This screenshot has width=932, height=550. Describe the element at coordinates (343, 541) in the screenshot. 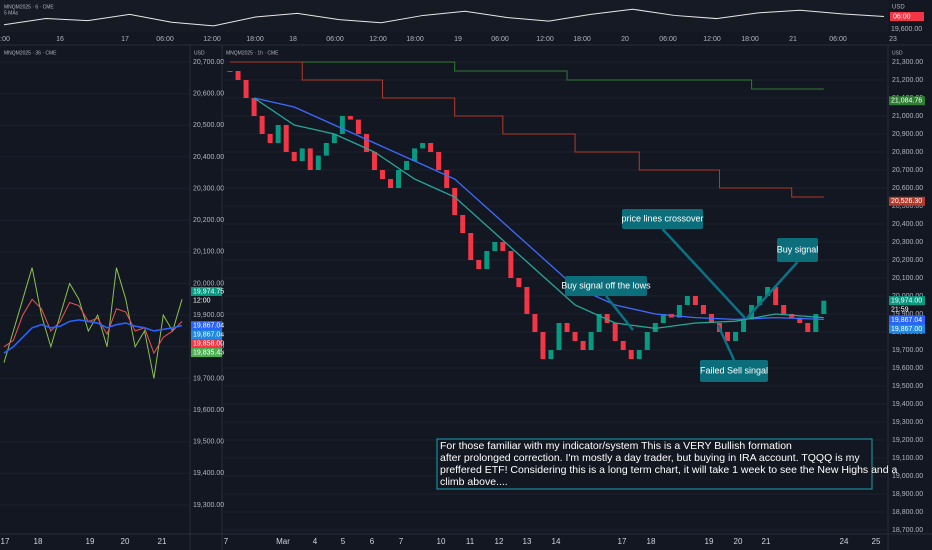

I see `x-tick-label: 5` at that location.